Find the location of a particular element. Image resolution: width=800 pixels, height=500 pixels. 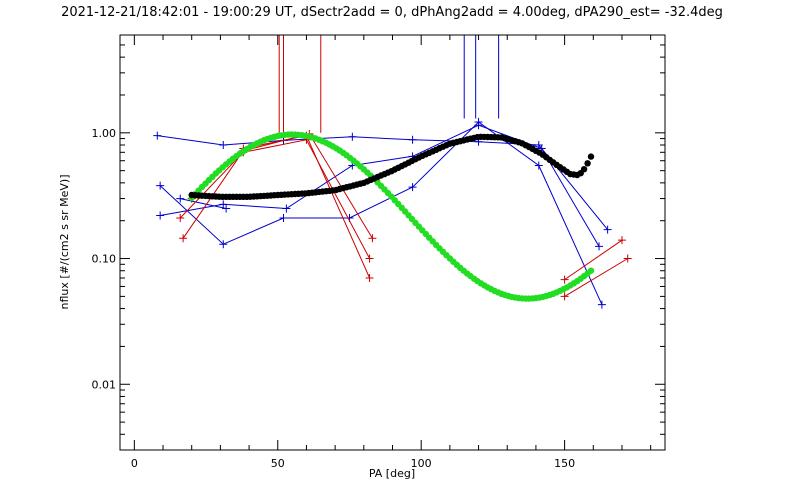

x-tick-label: 0 is located at coordinates (134, 463).